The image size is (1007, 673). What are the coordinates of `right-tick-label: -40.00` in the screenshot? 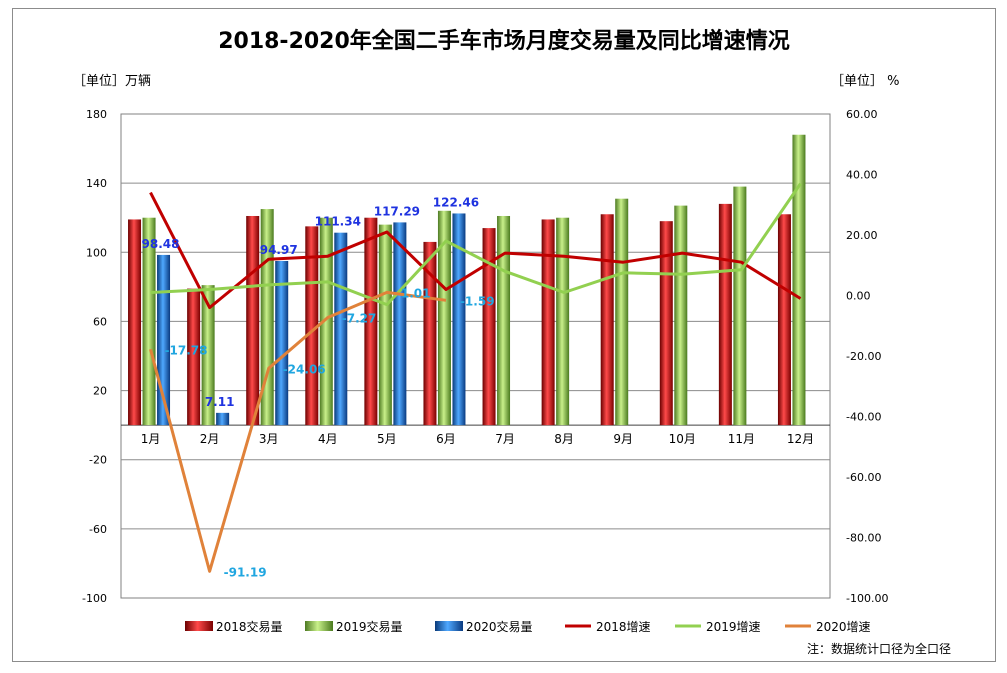 It's located at (863, 417).